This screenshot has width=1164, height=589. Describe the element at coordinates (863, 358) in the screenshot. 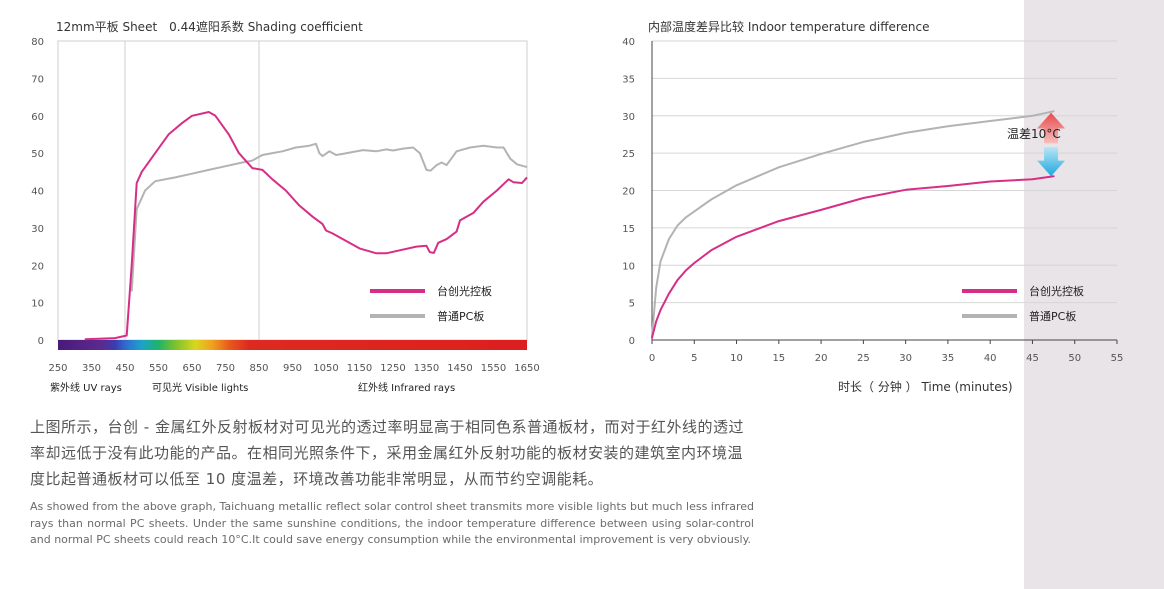

I see `chart2-x-tick-label: 25` at that location.